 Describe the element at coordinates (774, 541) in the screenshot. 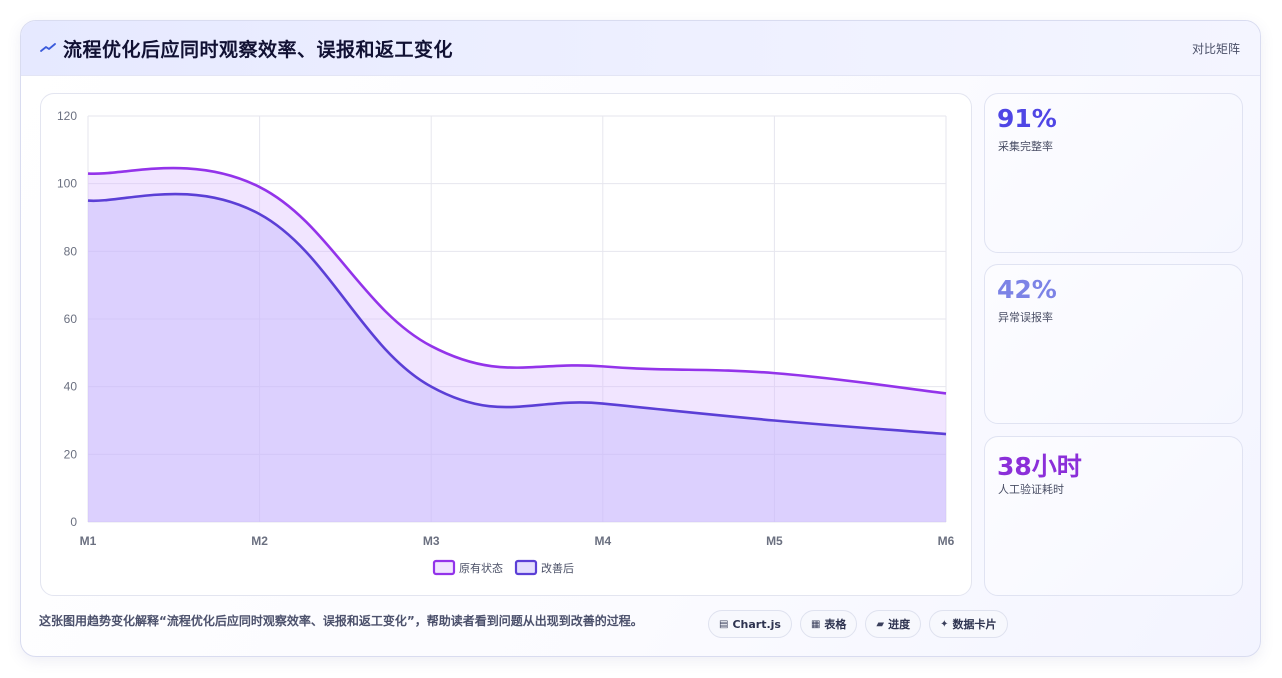

I see `x-tick-label: M5` at that location.